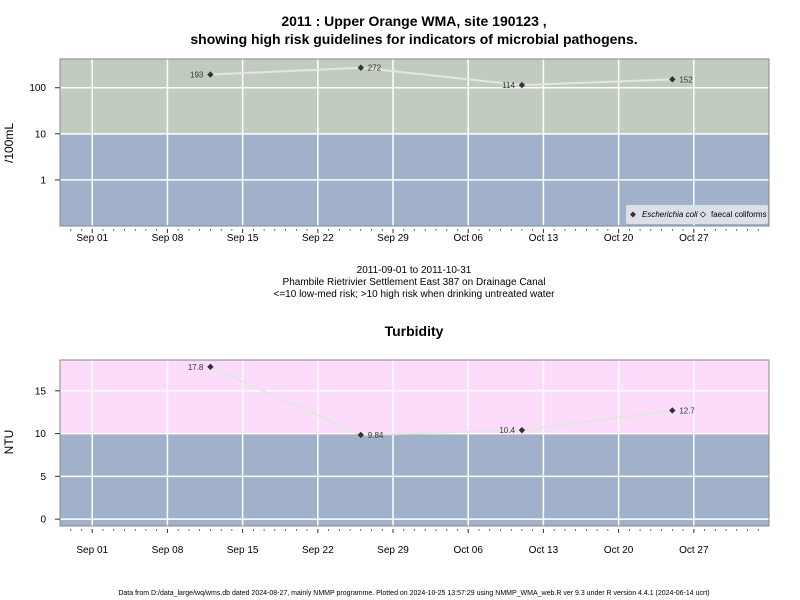 The width and height of the screenshot is (800, 600). What do you see at coordinates (37, 88) in the screenshot?
I see `y-tick-label: 100` at bounding box center [37, 88].